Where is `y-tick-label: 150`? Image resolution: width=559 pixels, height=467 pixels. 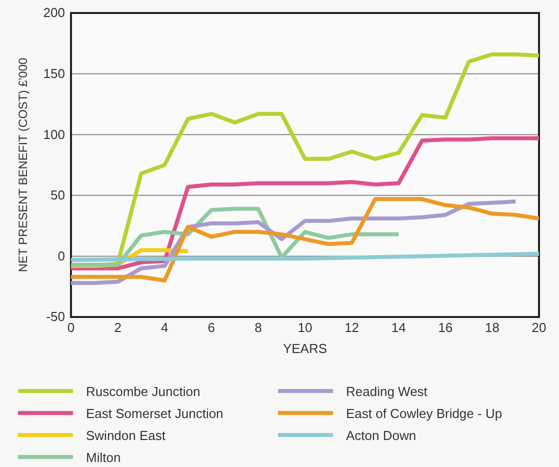 y-tick-label: 150 is located at coordinates (54, 73).